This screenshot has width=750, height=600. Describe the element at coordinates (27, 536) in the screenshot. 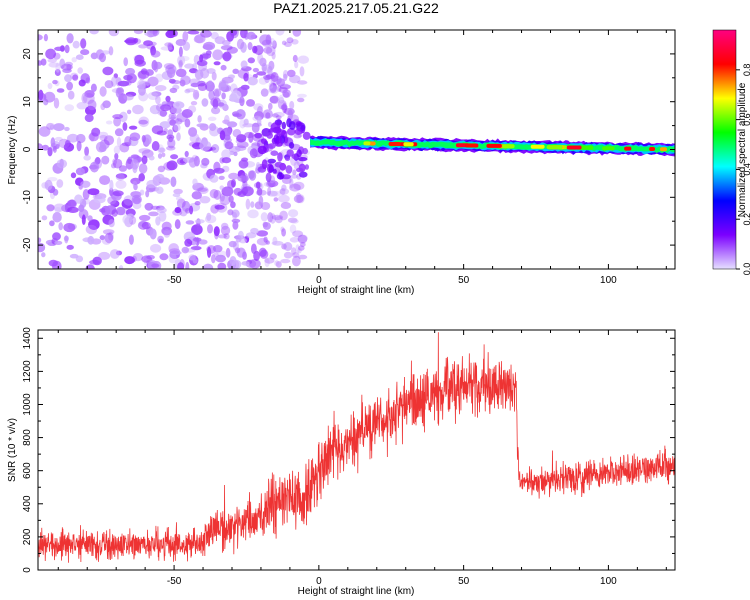

I see `y-tick-label: 200` at that location.